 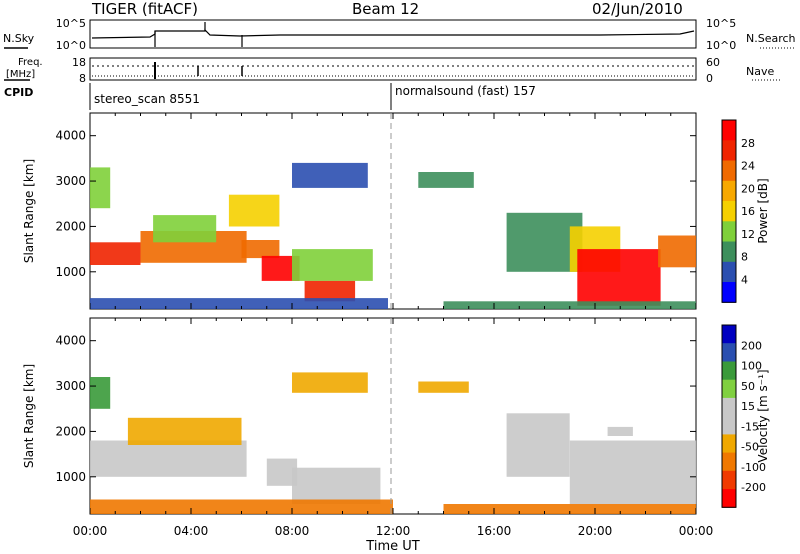 I want to click on station-title: TIGER (fitACF), so click(x=144, y=9).